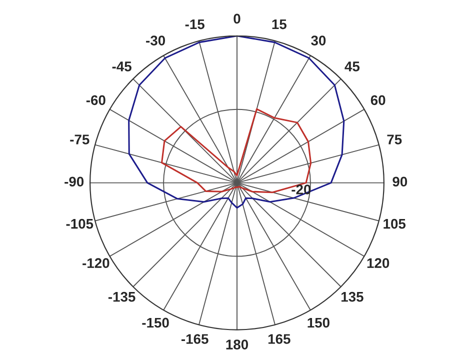 The height and width of the screenshot is (355, 474). I want to click on spoke-label: 150, so click(319, 323).